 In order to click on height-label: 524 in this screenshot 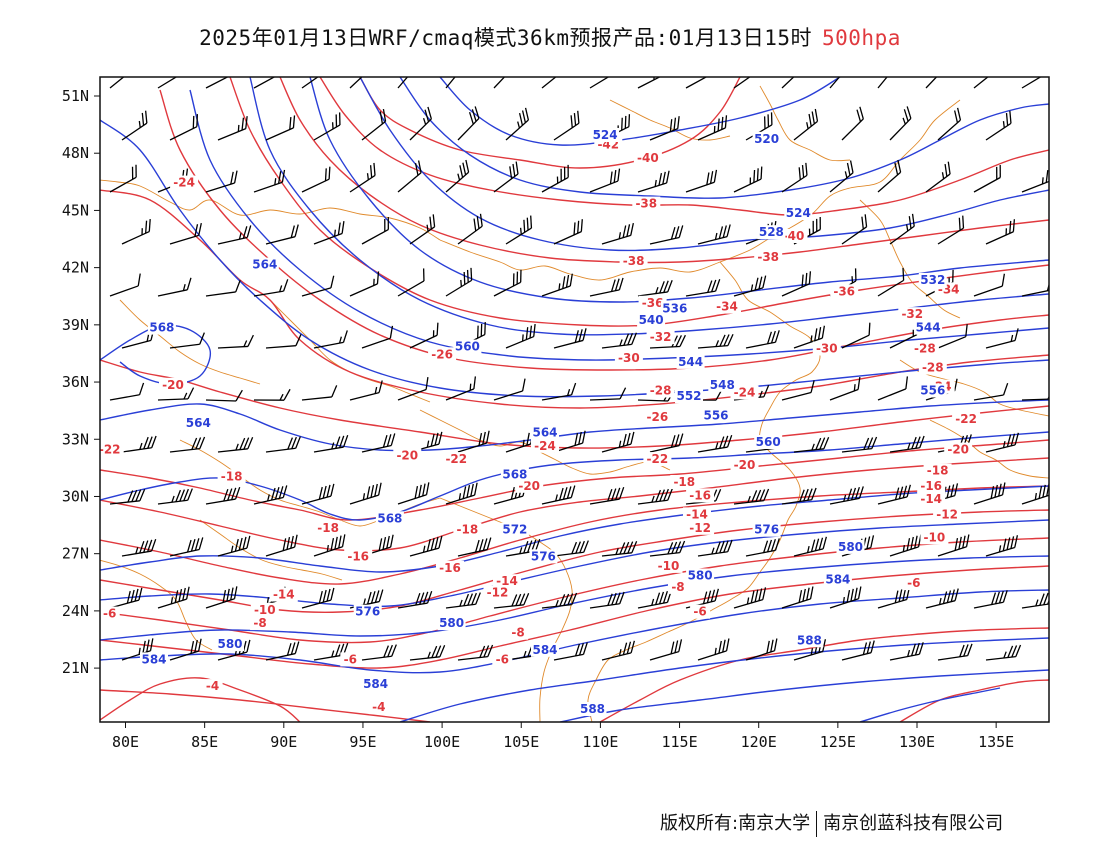, I will do `click(798, 213)`.